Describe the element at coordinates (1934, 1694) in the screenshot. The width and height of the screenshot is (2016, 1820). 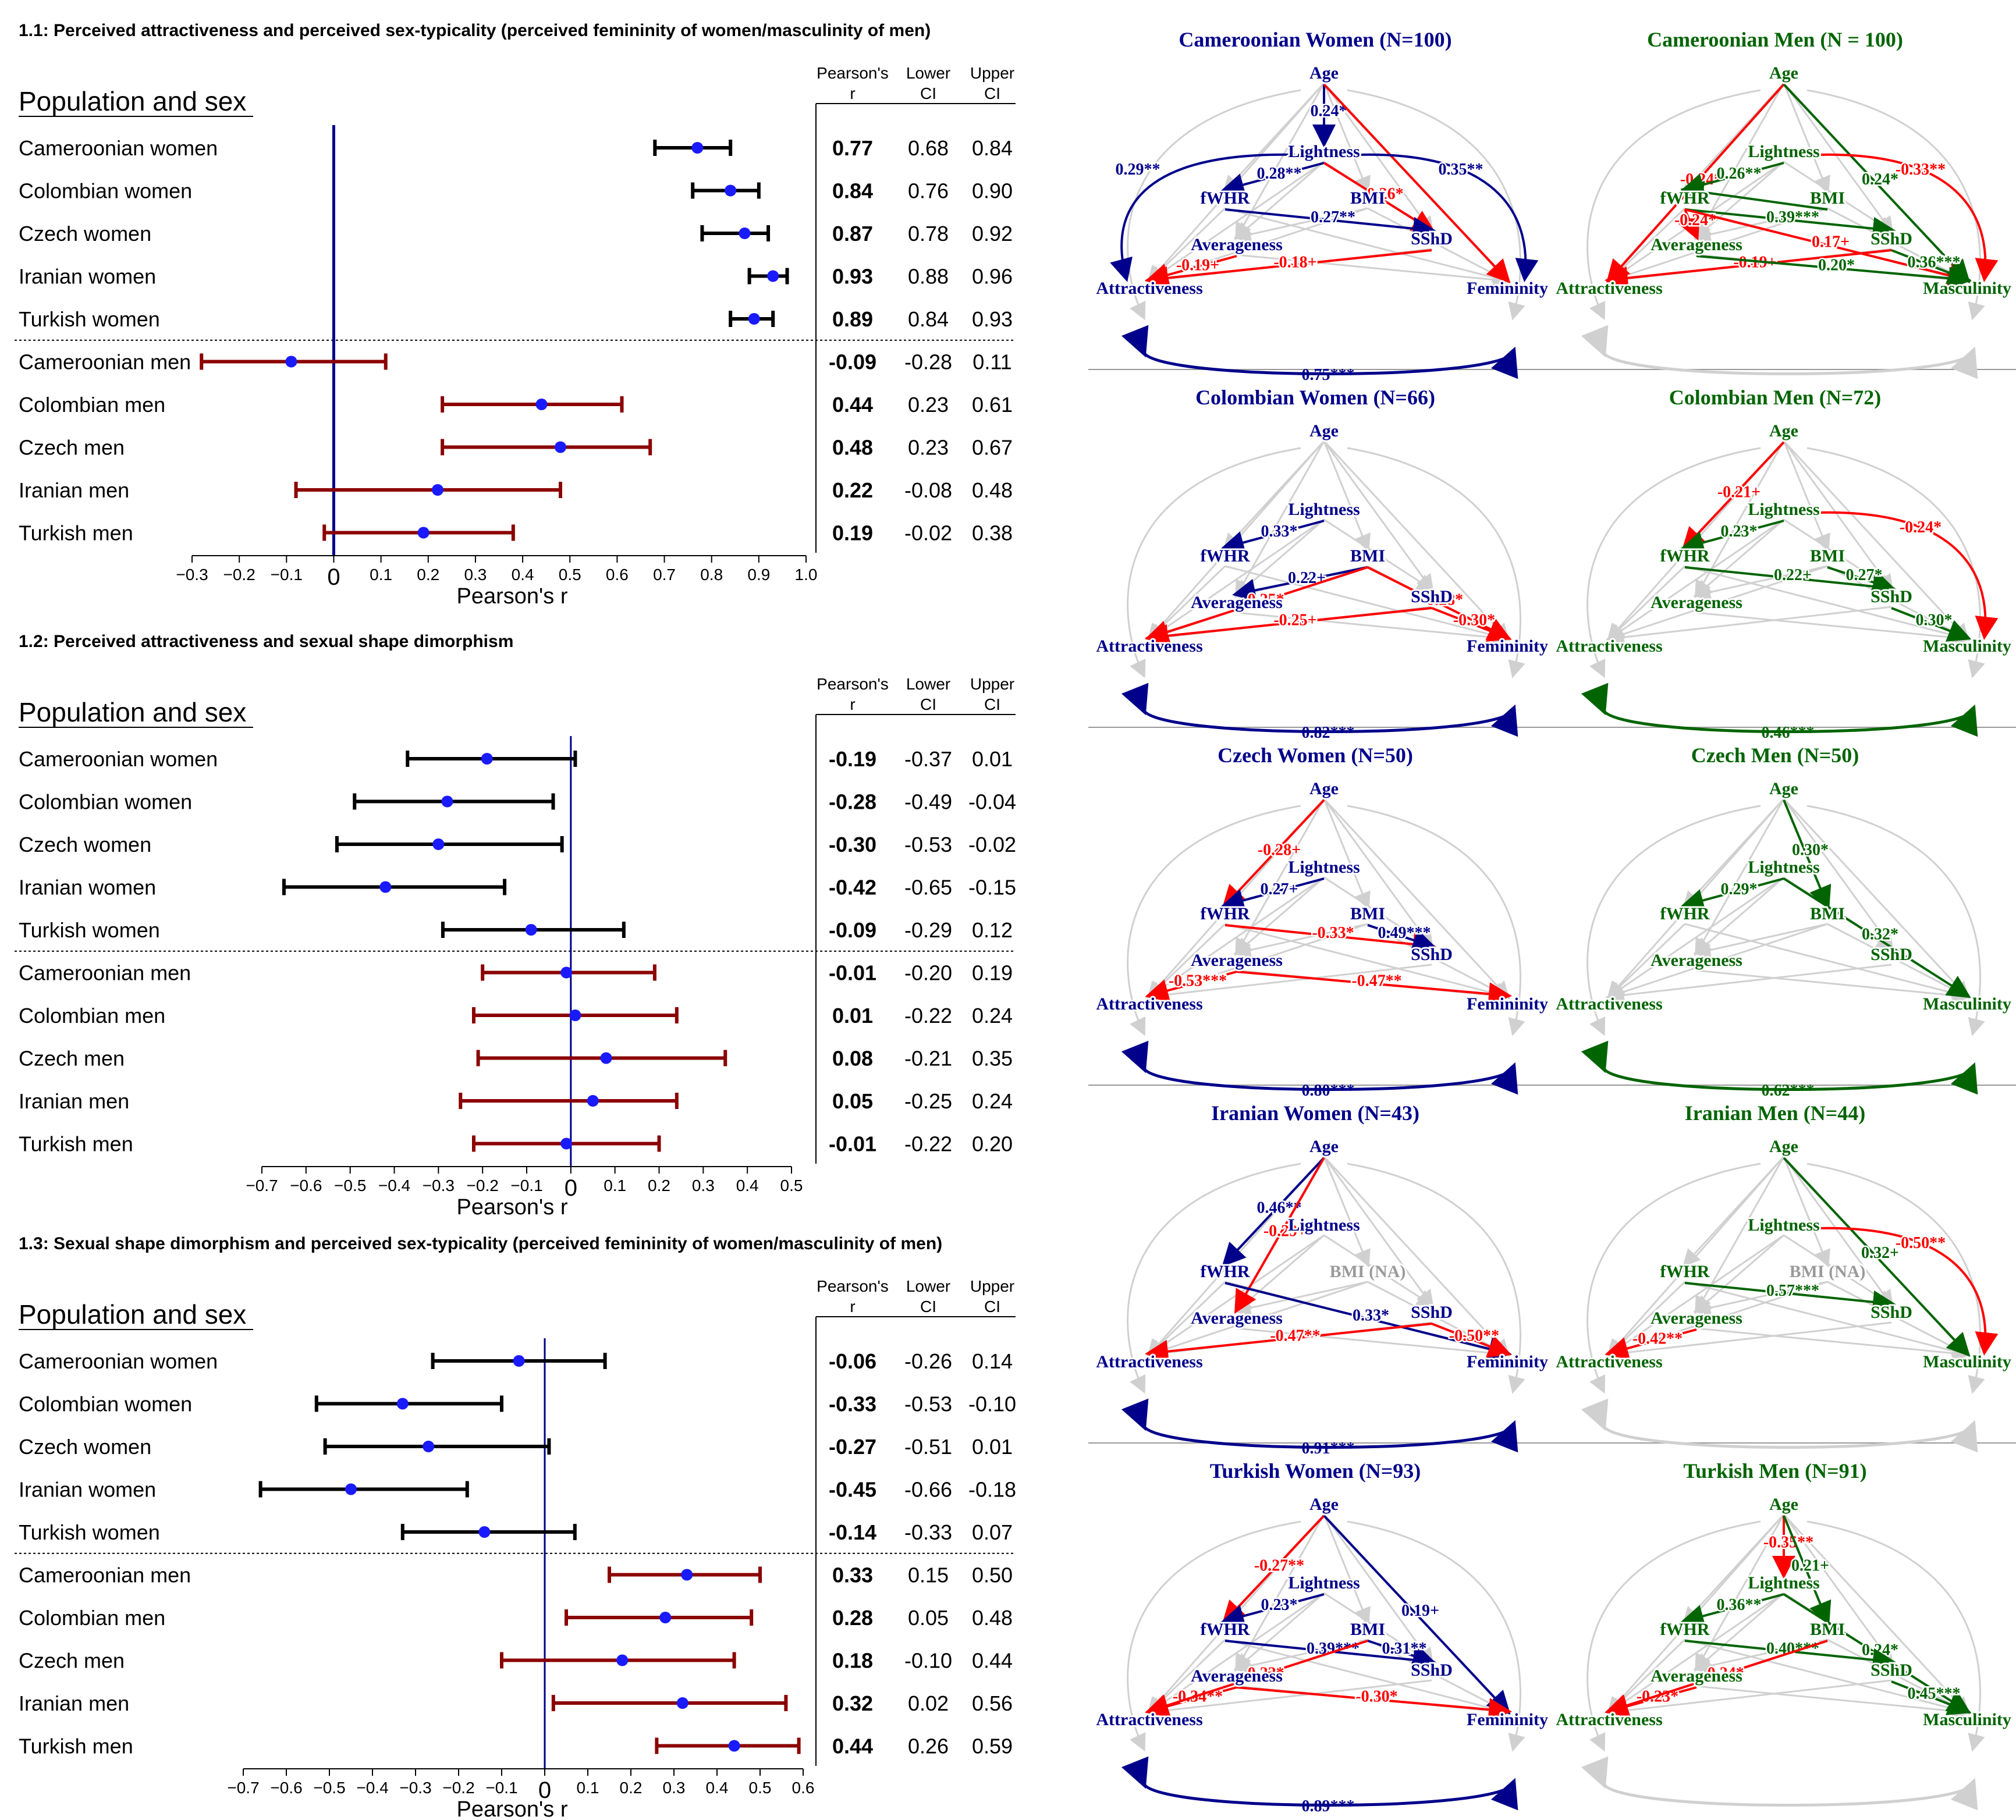
I see `path-coefficient: 0.45***` at that location.